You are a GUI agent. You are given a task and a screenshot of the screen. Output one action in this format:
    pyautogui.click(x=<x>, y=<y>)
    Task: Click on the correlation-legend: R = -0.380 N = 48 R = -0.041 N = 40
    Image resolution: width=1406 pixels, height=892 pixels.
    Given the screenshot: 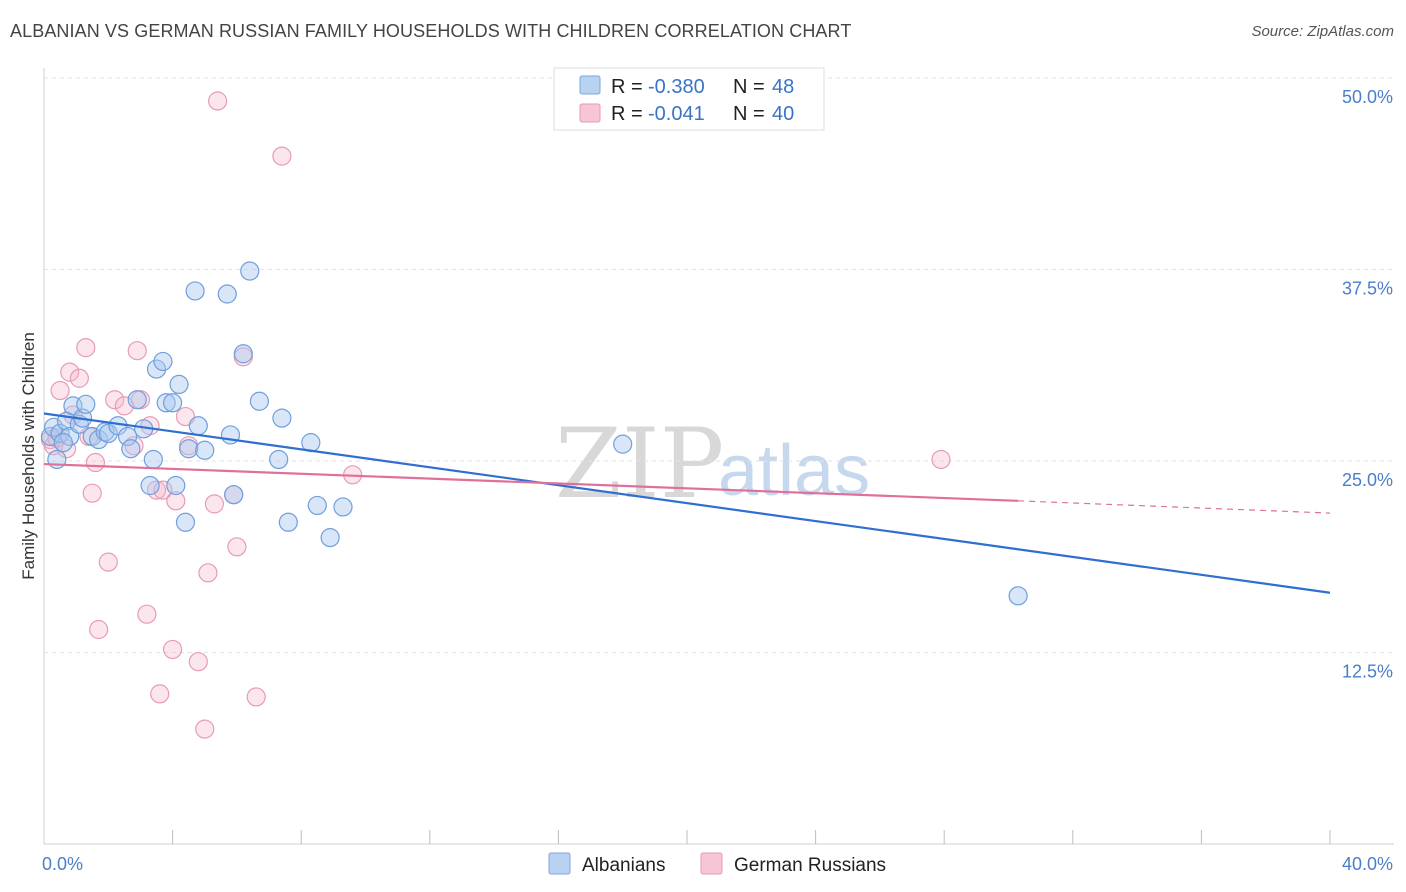 What is the action you would take?
    pyautogui.click(x=689, y=99)
    